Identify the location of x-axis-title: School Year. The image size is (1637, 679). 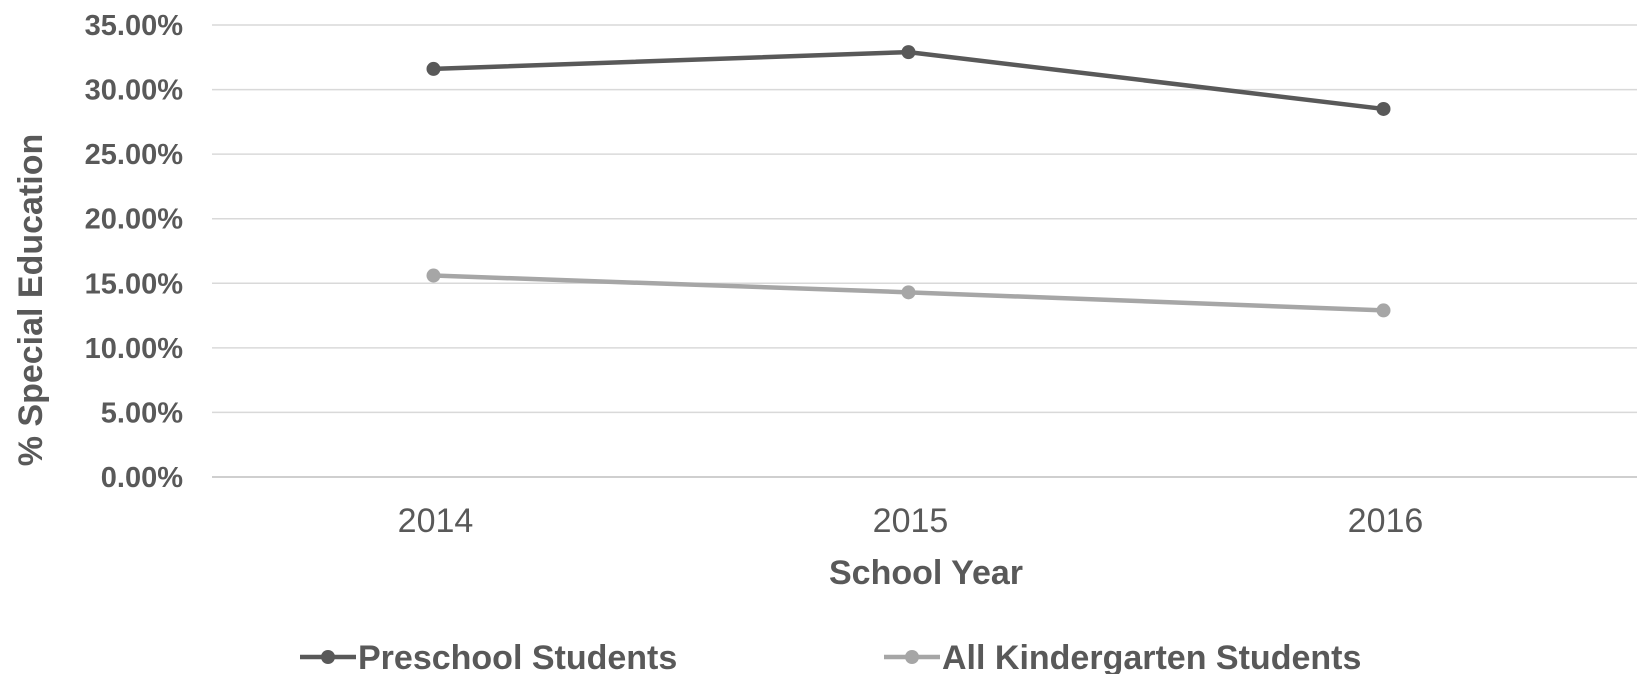
(926, 573).